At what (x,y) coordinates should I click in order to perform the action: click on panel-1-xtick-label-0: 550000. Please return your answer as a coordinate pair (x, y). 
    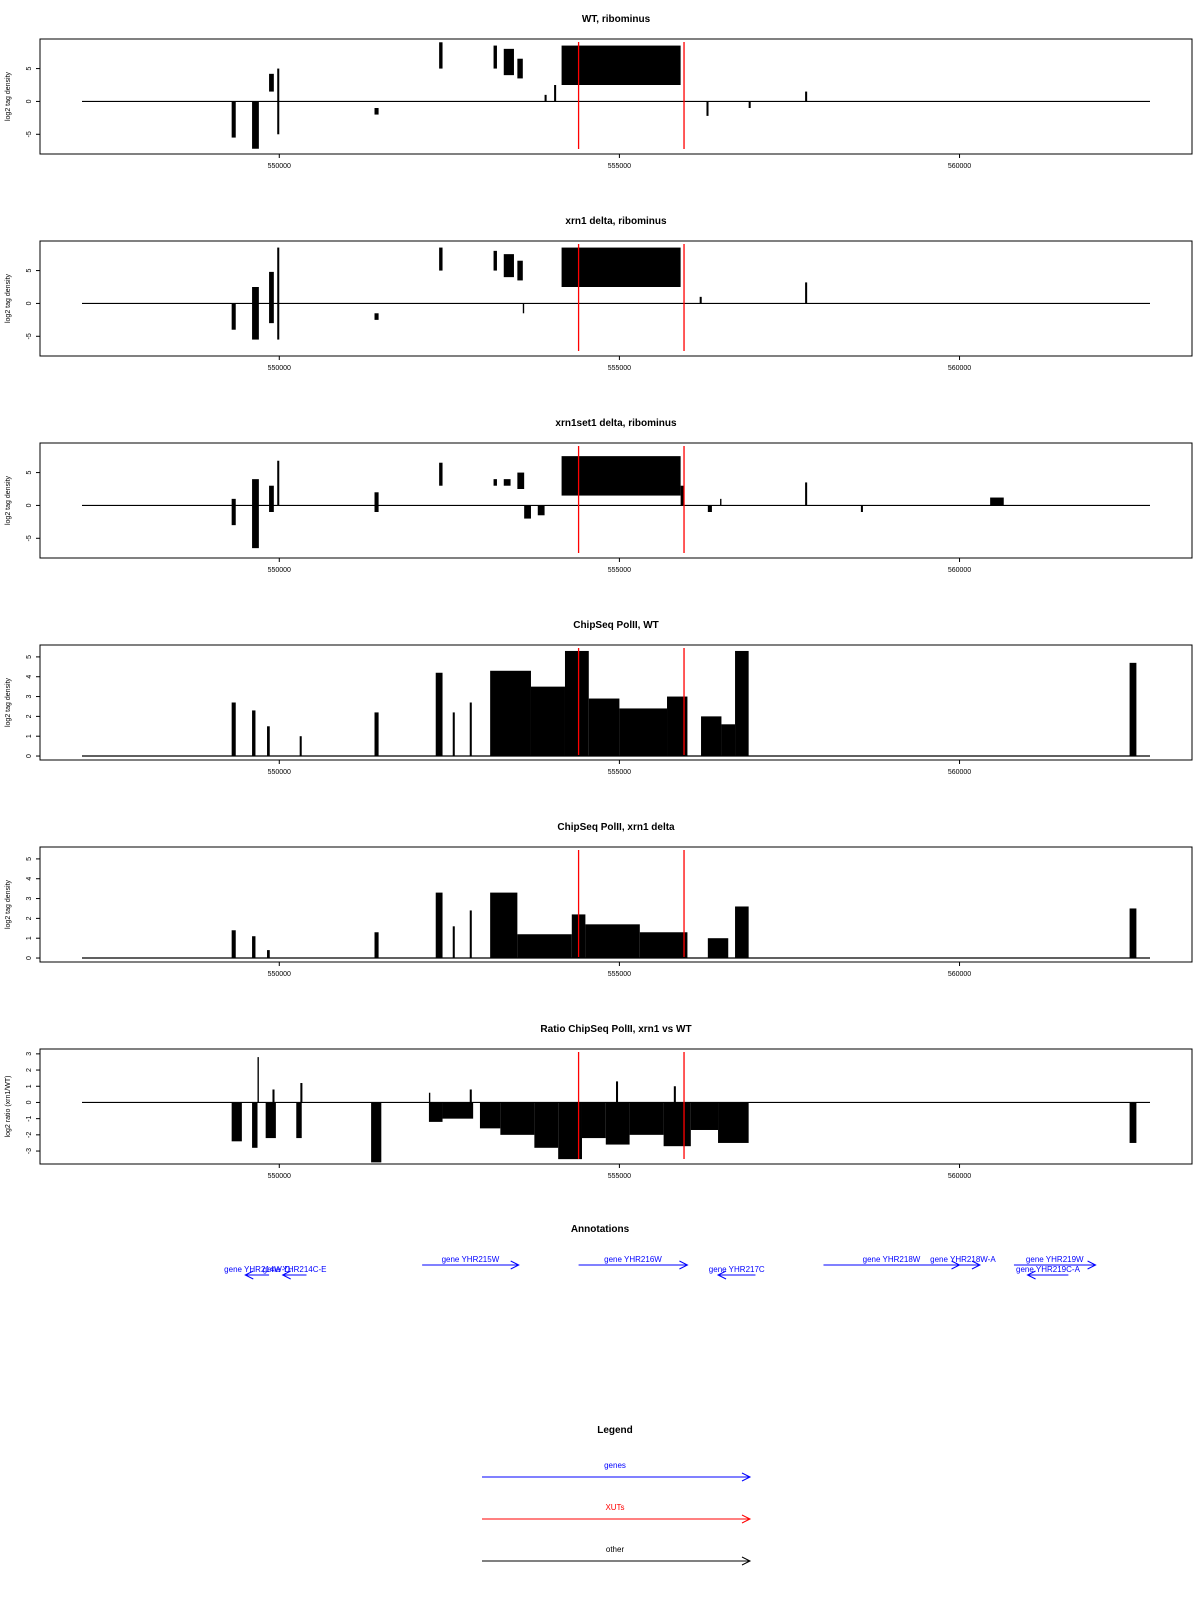
    Looking at the image, I should click on (279, 166).